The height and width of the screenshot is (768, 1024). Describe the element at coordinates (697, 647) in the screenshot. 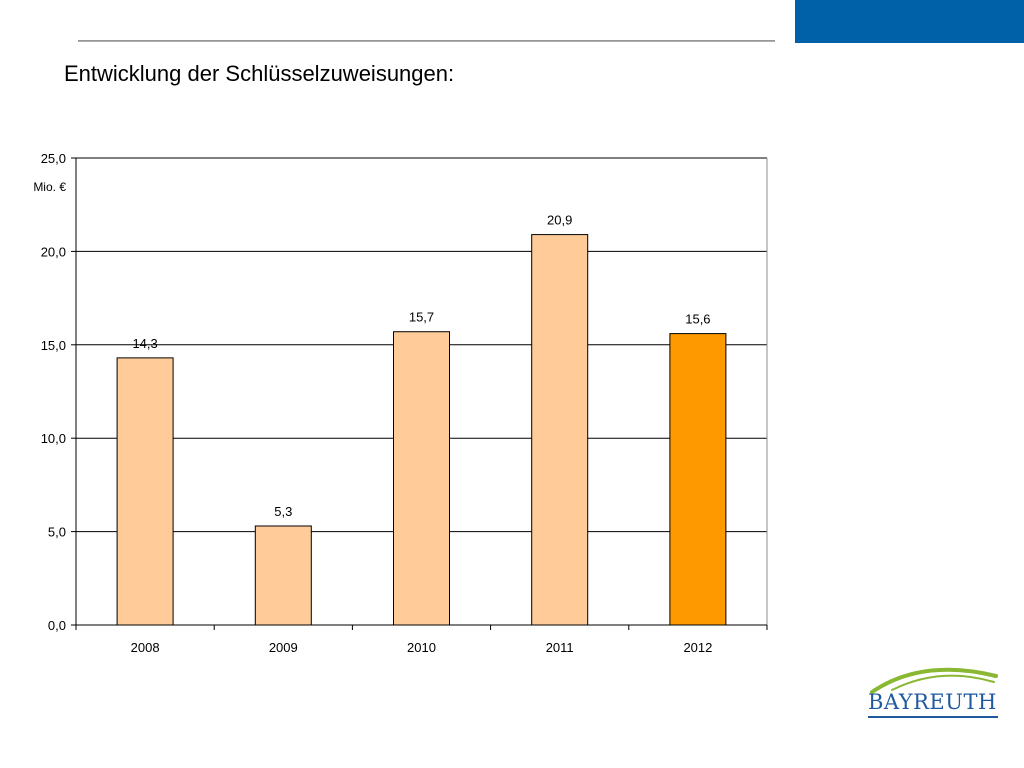

I see `x-tick-label: 2012` at that location.